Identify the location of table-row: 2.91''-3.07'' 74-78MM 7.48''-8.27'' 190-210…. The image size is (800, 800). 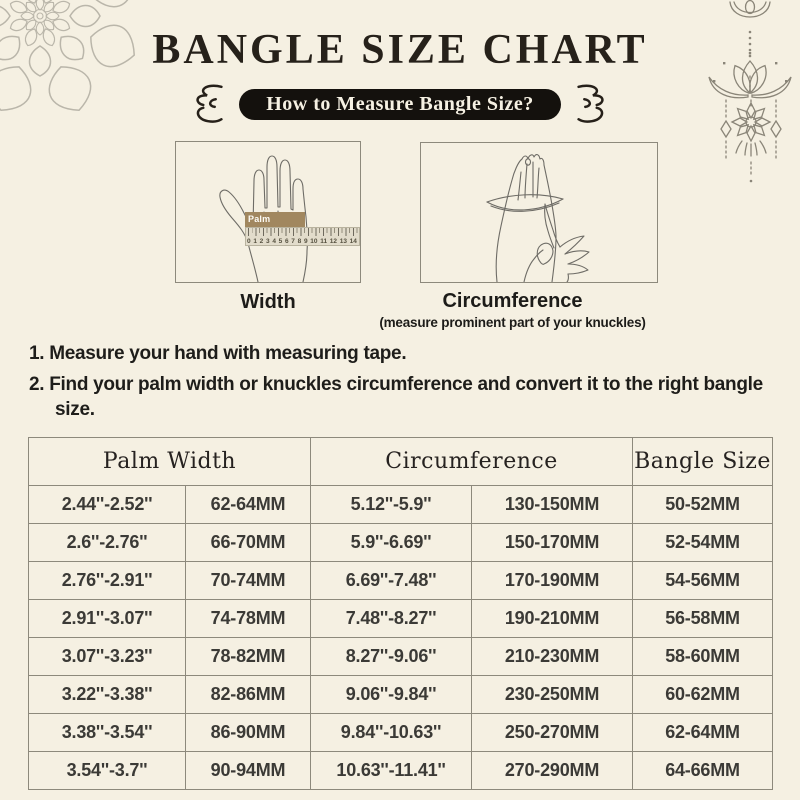
(401, 618).